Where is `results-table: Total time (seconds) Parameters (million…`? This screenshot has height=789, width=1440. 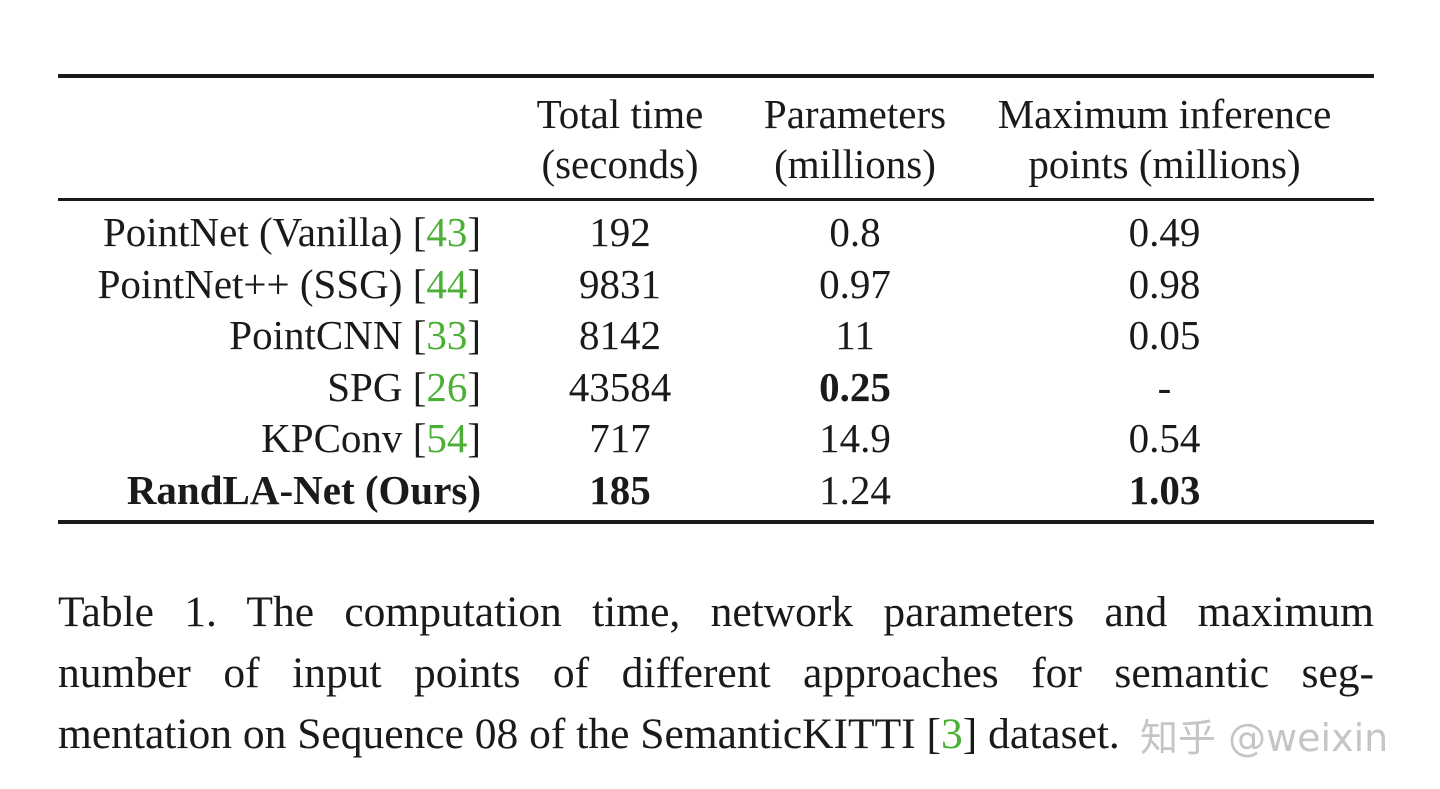
results-table: Total time (seconds) Parameters (million… is located at coordinates (716, 138).